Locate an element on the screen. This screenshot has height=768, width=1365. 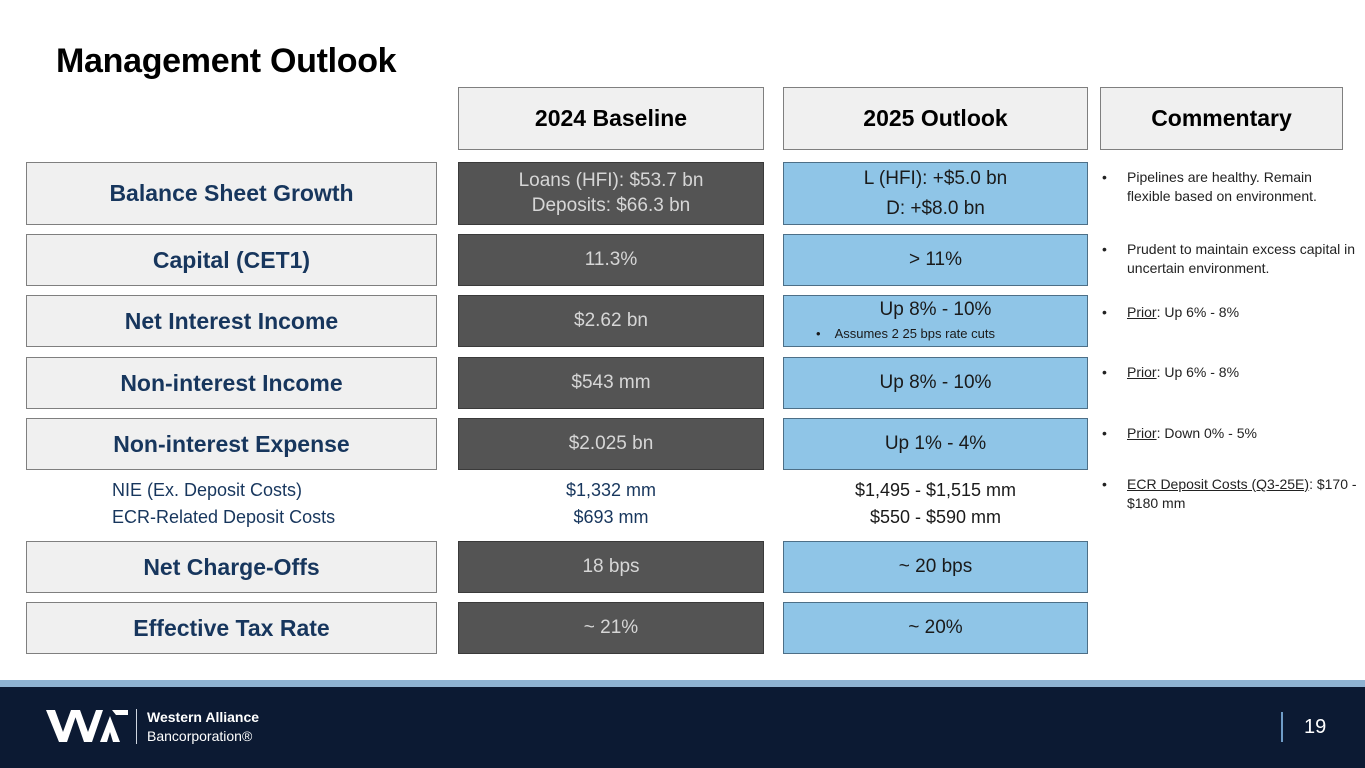
outlook-value: > 11% is located at coordinates (935, 260).